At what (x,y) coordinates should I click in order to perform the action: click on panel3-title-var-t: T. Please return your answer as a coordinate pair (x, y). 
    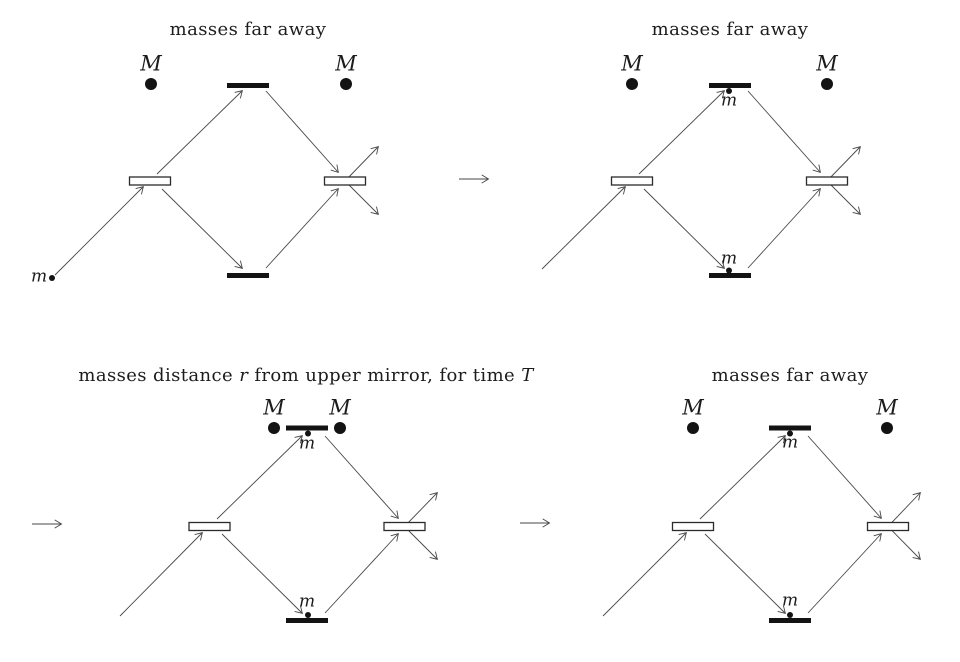
    Looking at the image, I should click on (527, 375).